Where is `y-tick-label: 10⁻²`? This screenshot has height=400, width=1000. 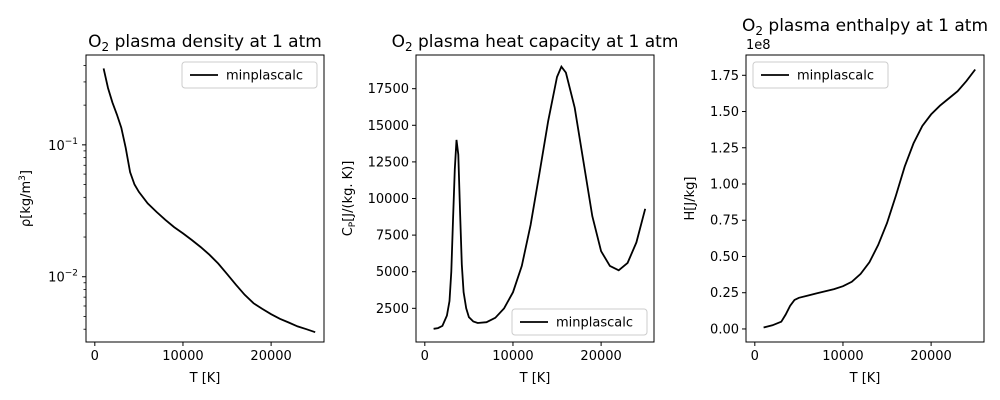 y-tick-label: 10⁻² is located at coordinates (63, 277).